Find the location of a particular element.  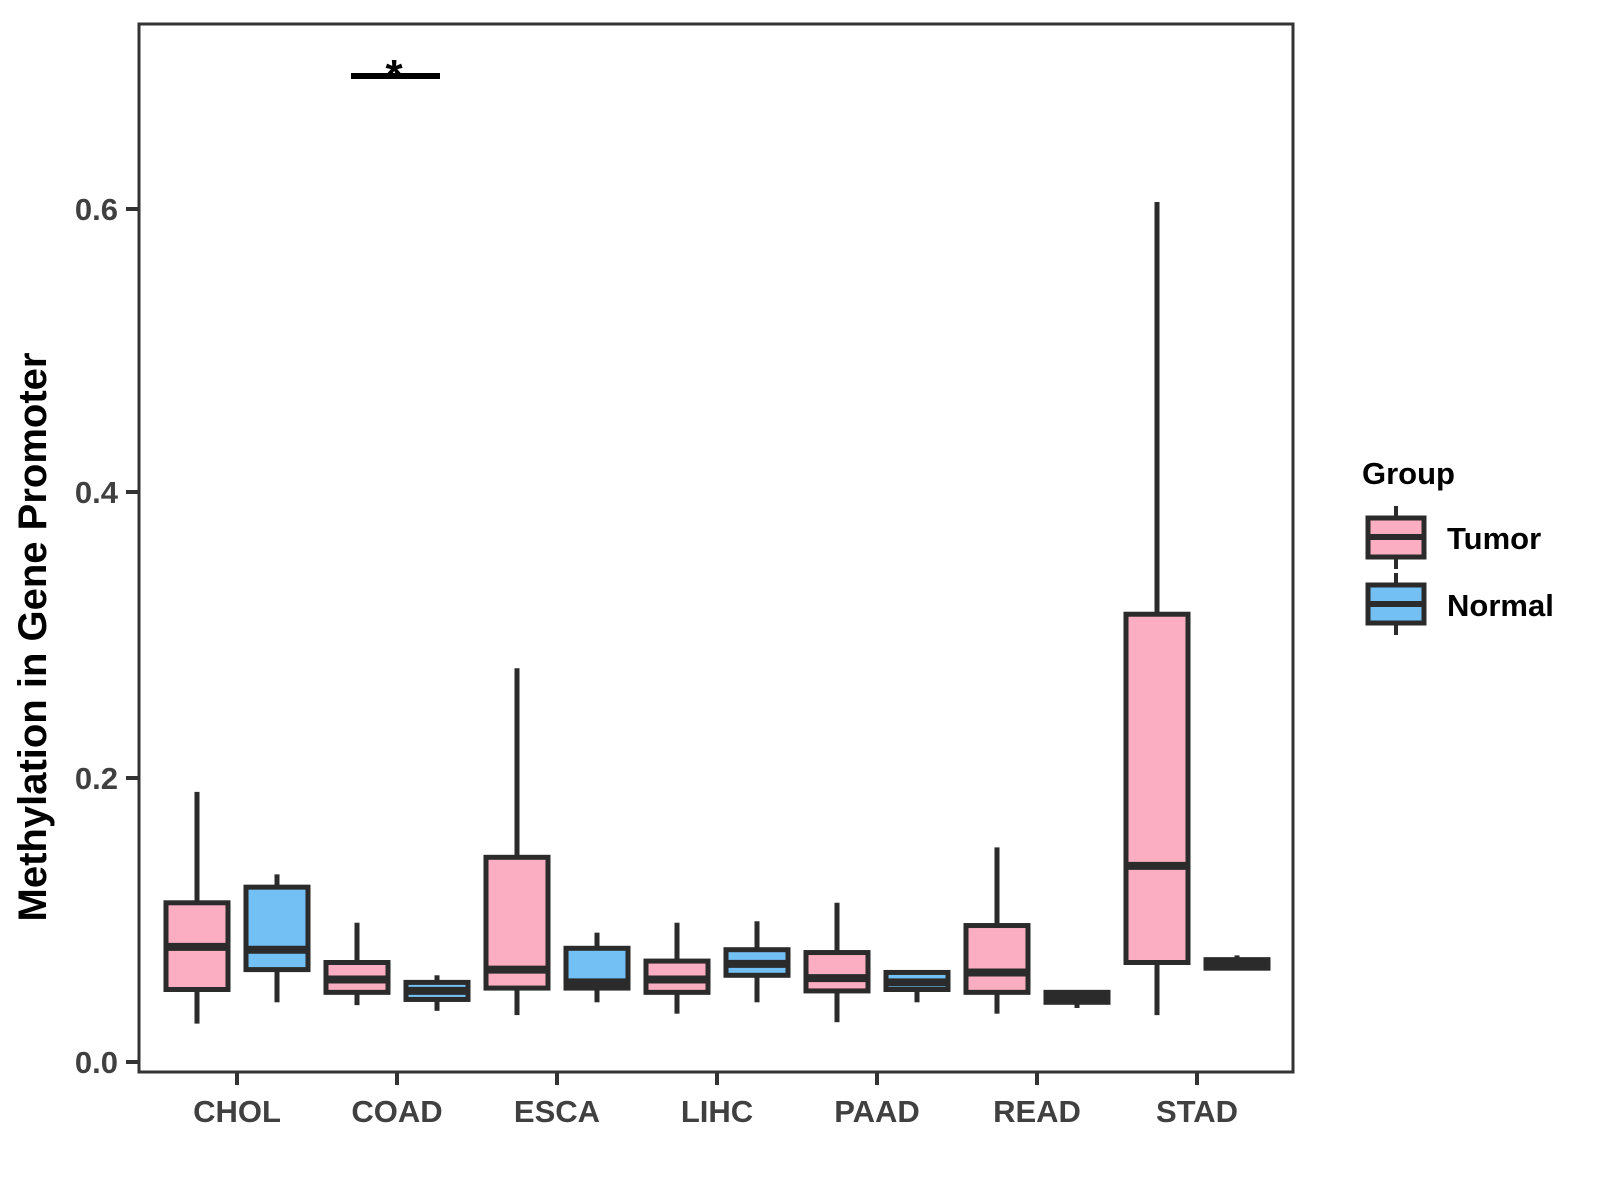

significance-annotation: * is located at coordinates (395, 75).